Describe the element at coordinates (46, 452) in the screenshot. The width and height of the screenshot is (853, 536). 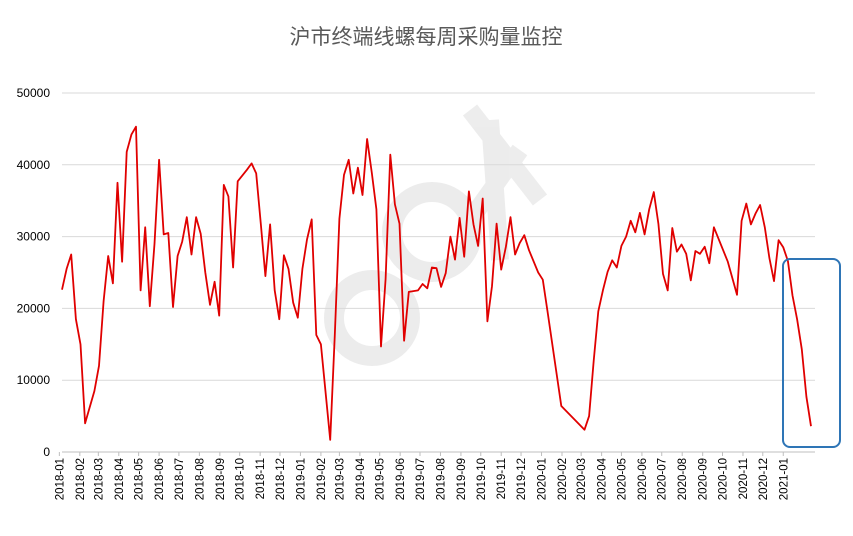
I see `y-tick-label: 0` at that location.